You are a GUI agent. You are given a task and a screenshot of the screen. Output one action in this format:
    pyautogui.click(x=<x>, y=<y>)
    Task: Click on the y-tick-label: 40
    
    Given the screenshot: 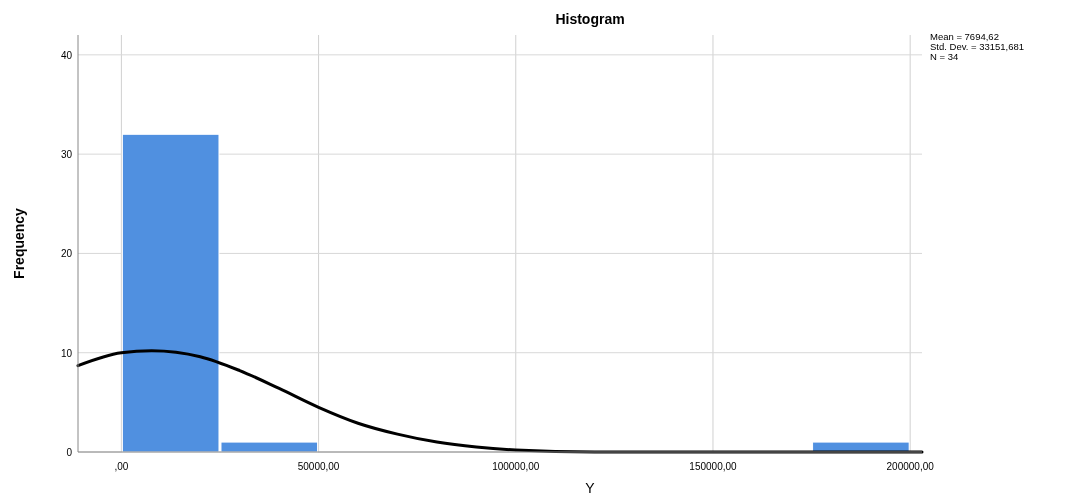 What is the action you would take?
    pyautogui.click(x=66, y=55)
    